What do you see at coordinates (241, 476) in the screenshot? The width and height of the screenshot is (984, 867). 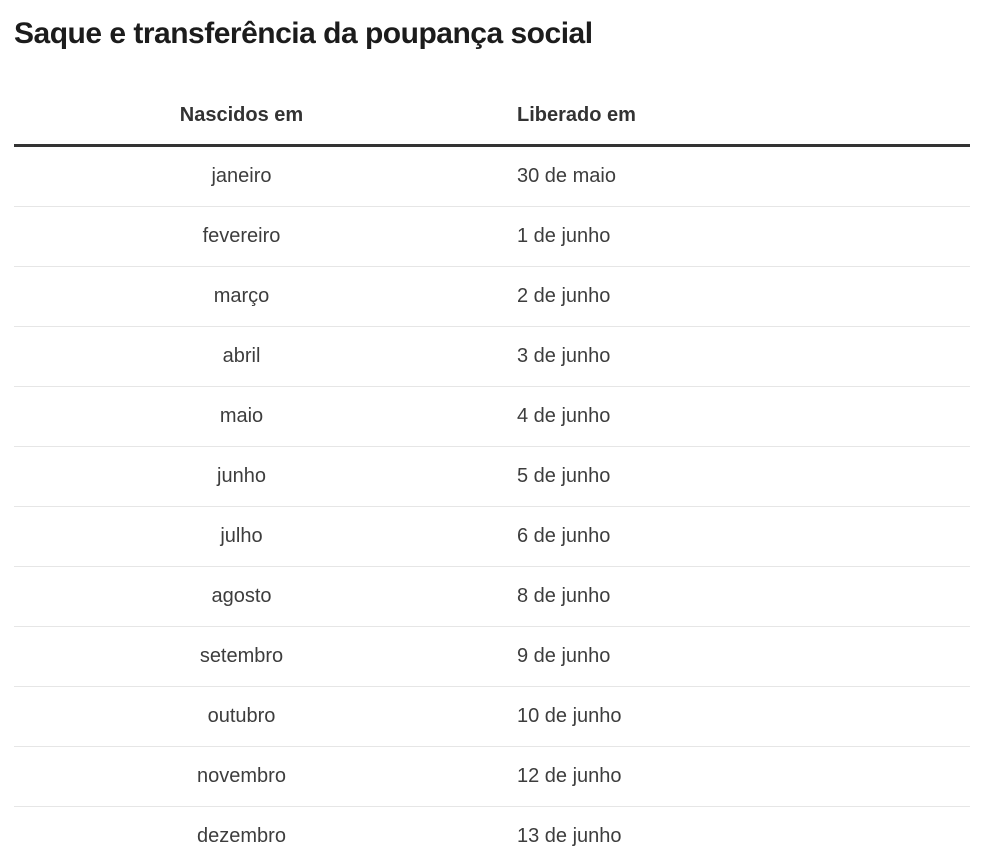 I see `birth-month-cell: junho` at bounding box center [241, 476].